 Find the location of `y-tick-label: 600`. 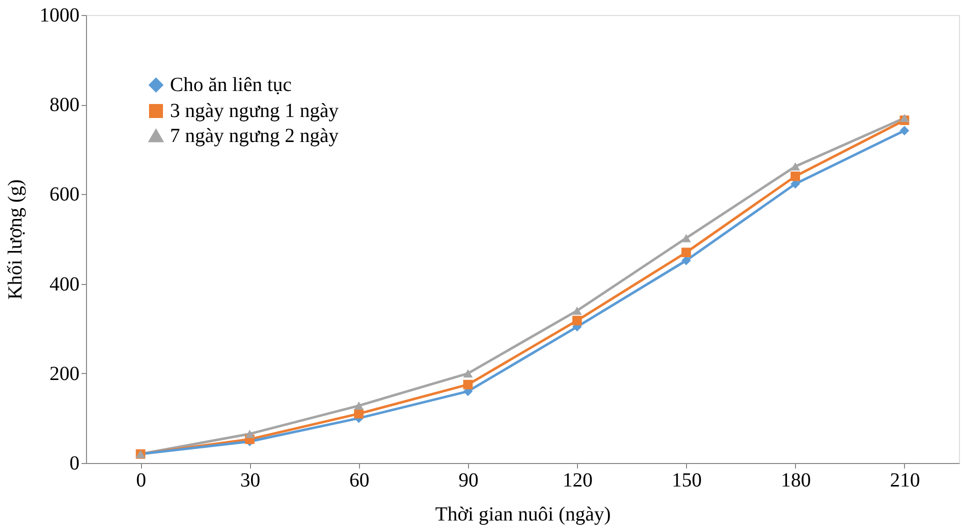

y-tick-label: 600 is located at coordinates (65, 195).